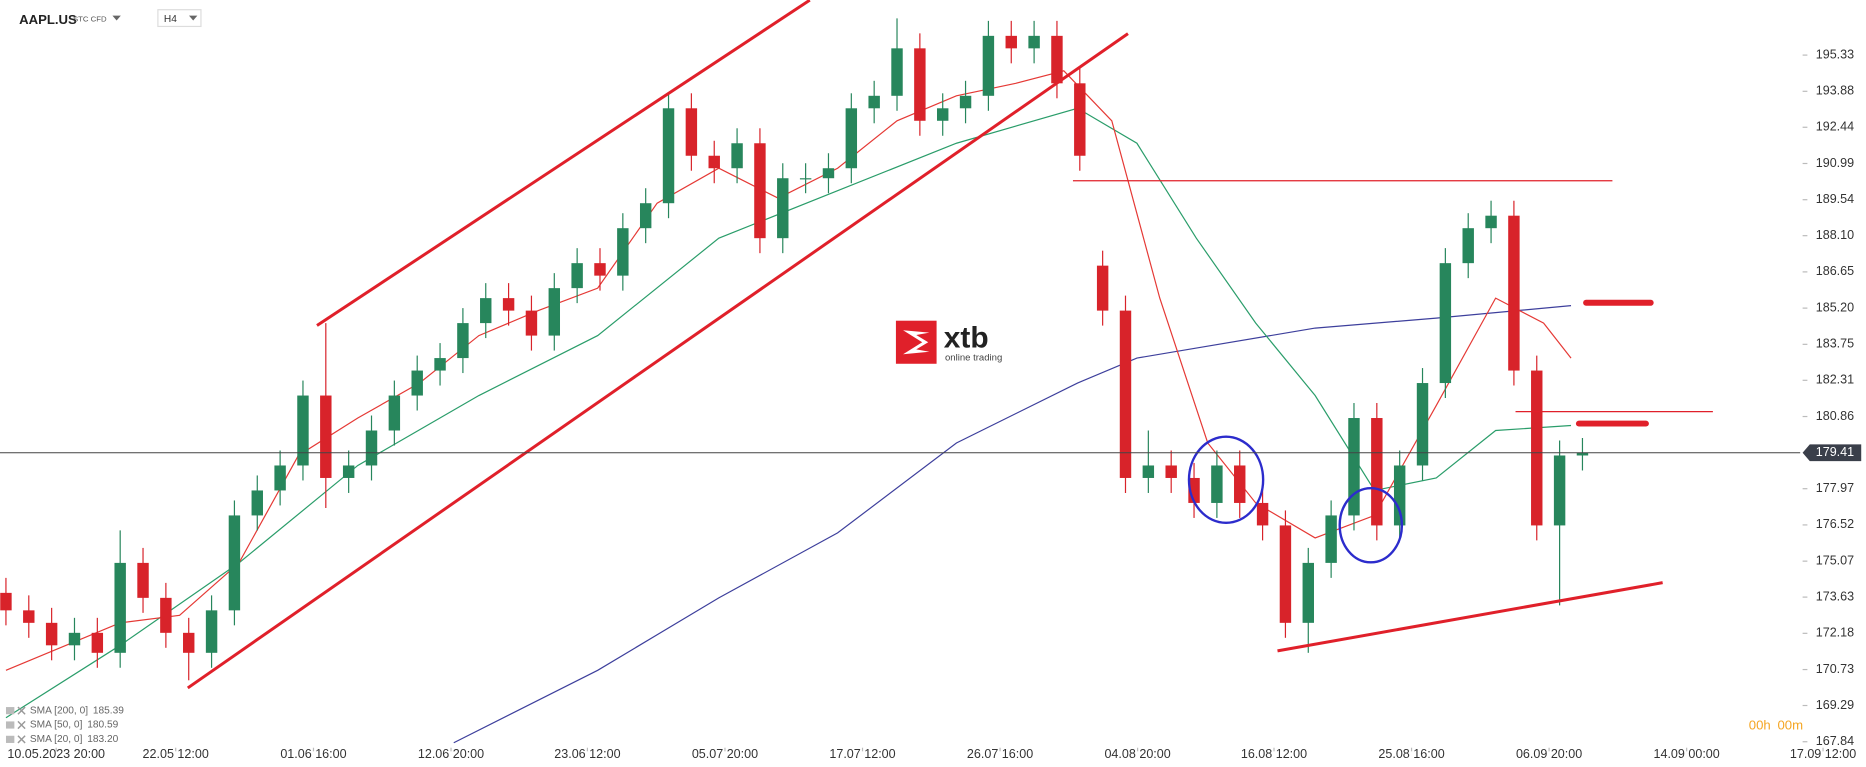  I want to click on x-tick-label: 22.05 12:00, so click(176, 754).